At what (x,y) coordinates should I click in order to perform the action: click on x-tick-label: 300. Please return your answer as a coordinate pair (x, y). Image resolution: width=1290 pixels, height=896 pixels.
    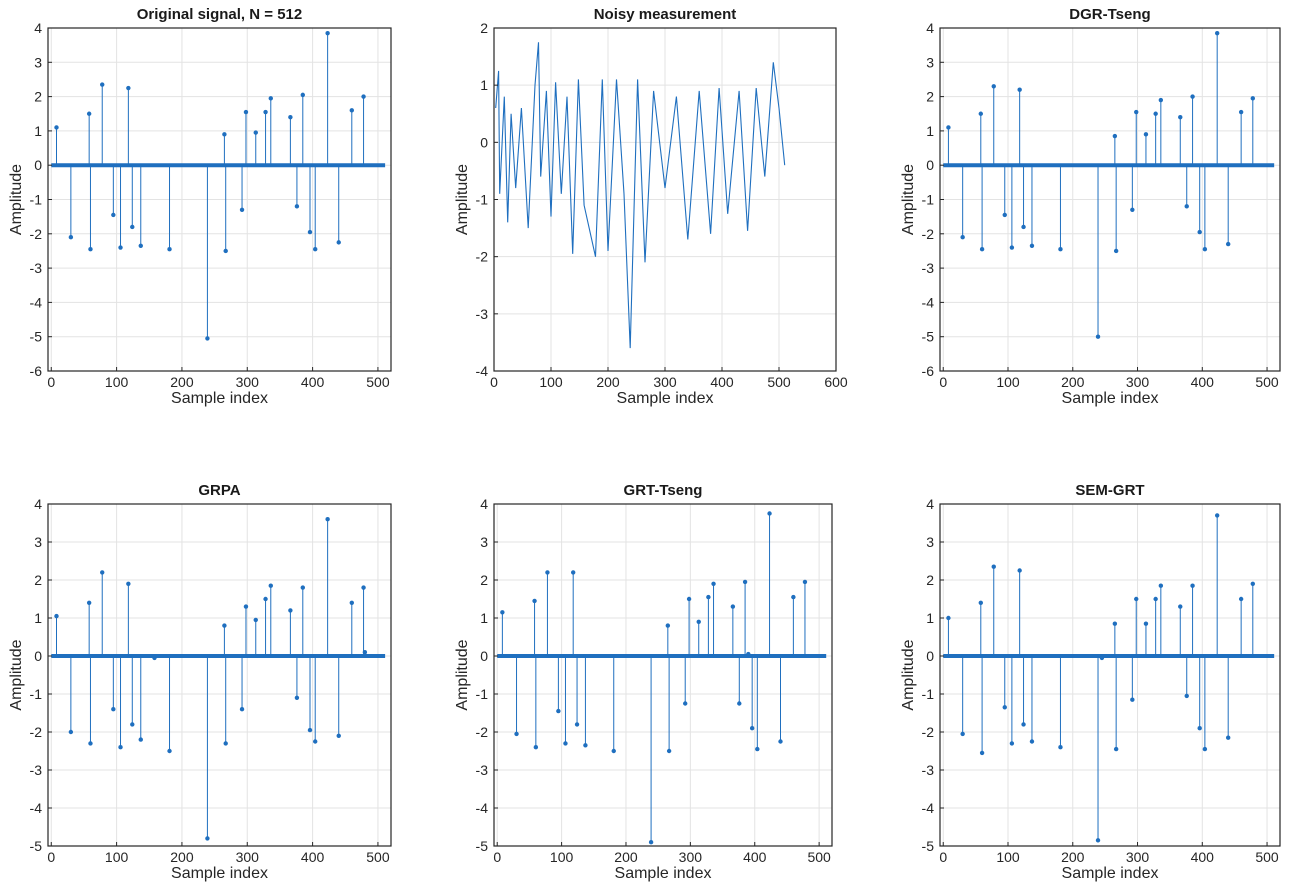
    Looking at the image, I should click on (691, 857).